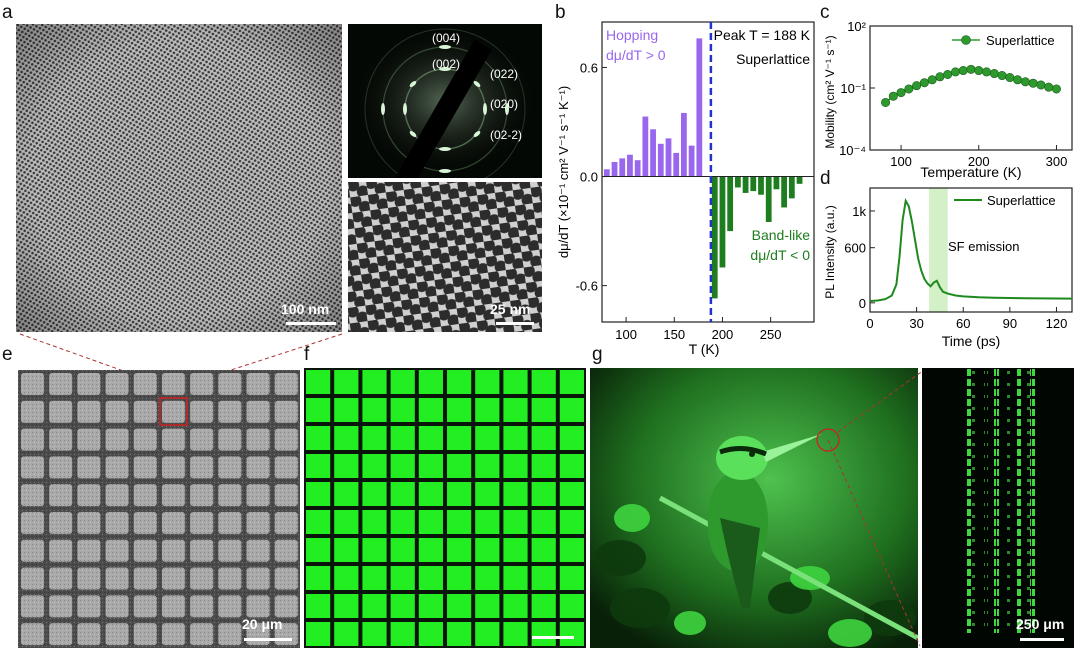  Describe the element at coordinates (589, 177) in the screenshot. I see `chart-b-ytick-label: 0.0` at that location.